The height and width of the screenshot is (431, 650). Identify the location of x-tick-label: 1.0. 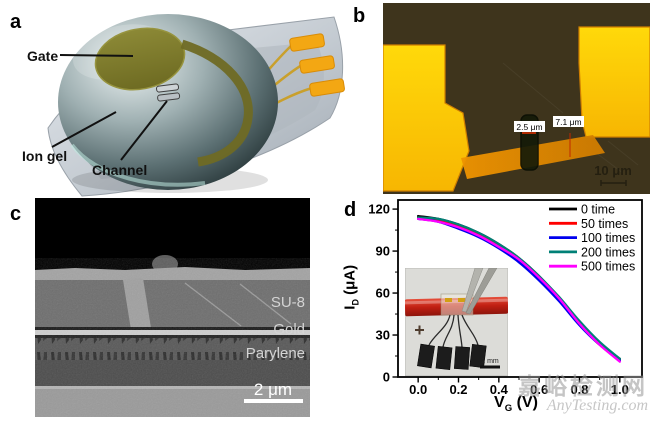
(620, 389).